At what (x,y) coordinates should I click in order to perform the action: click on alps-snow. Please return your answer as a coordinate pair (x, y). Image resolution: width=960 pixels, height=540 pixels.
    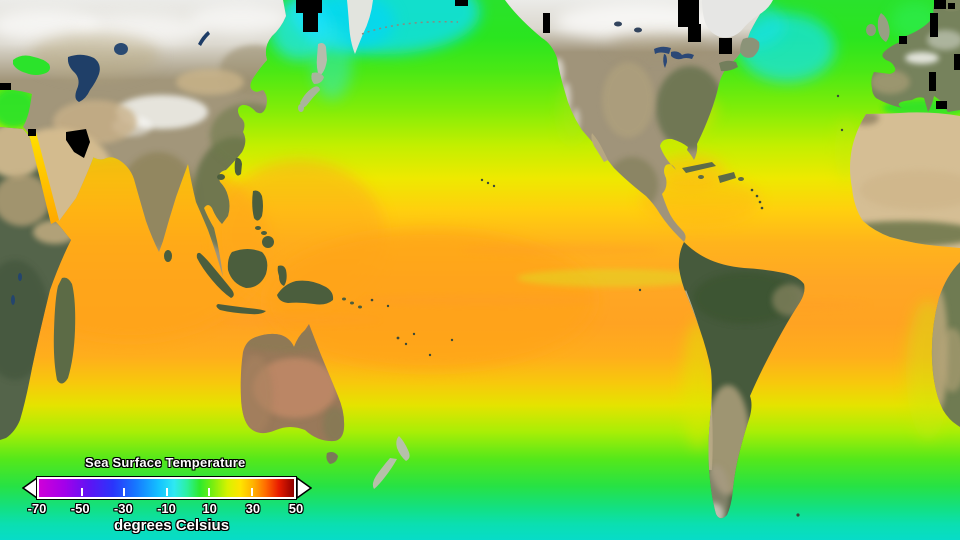
    Looking at the image, I should click on (922, 58).